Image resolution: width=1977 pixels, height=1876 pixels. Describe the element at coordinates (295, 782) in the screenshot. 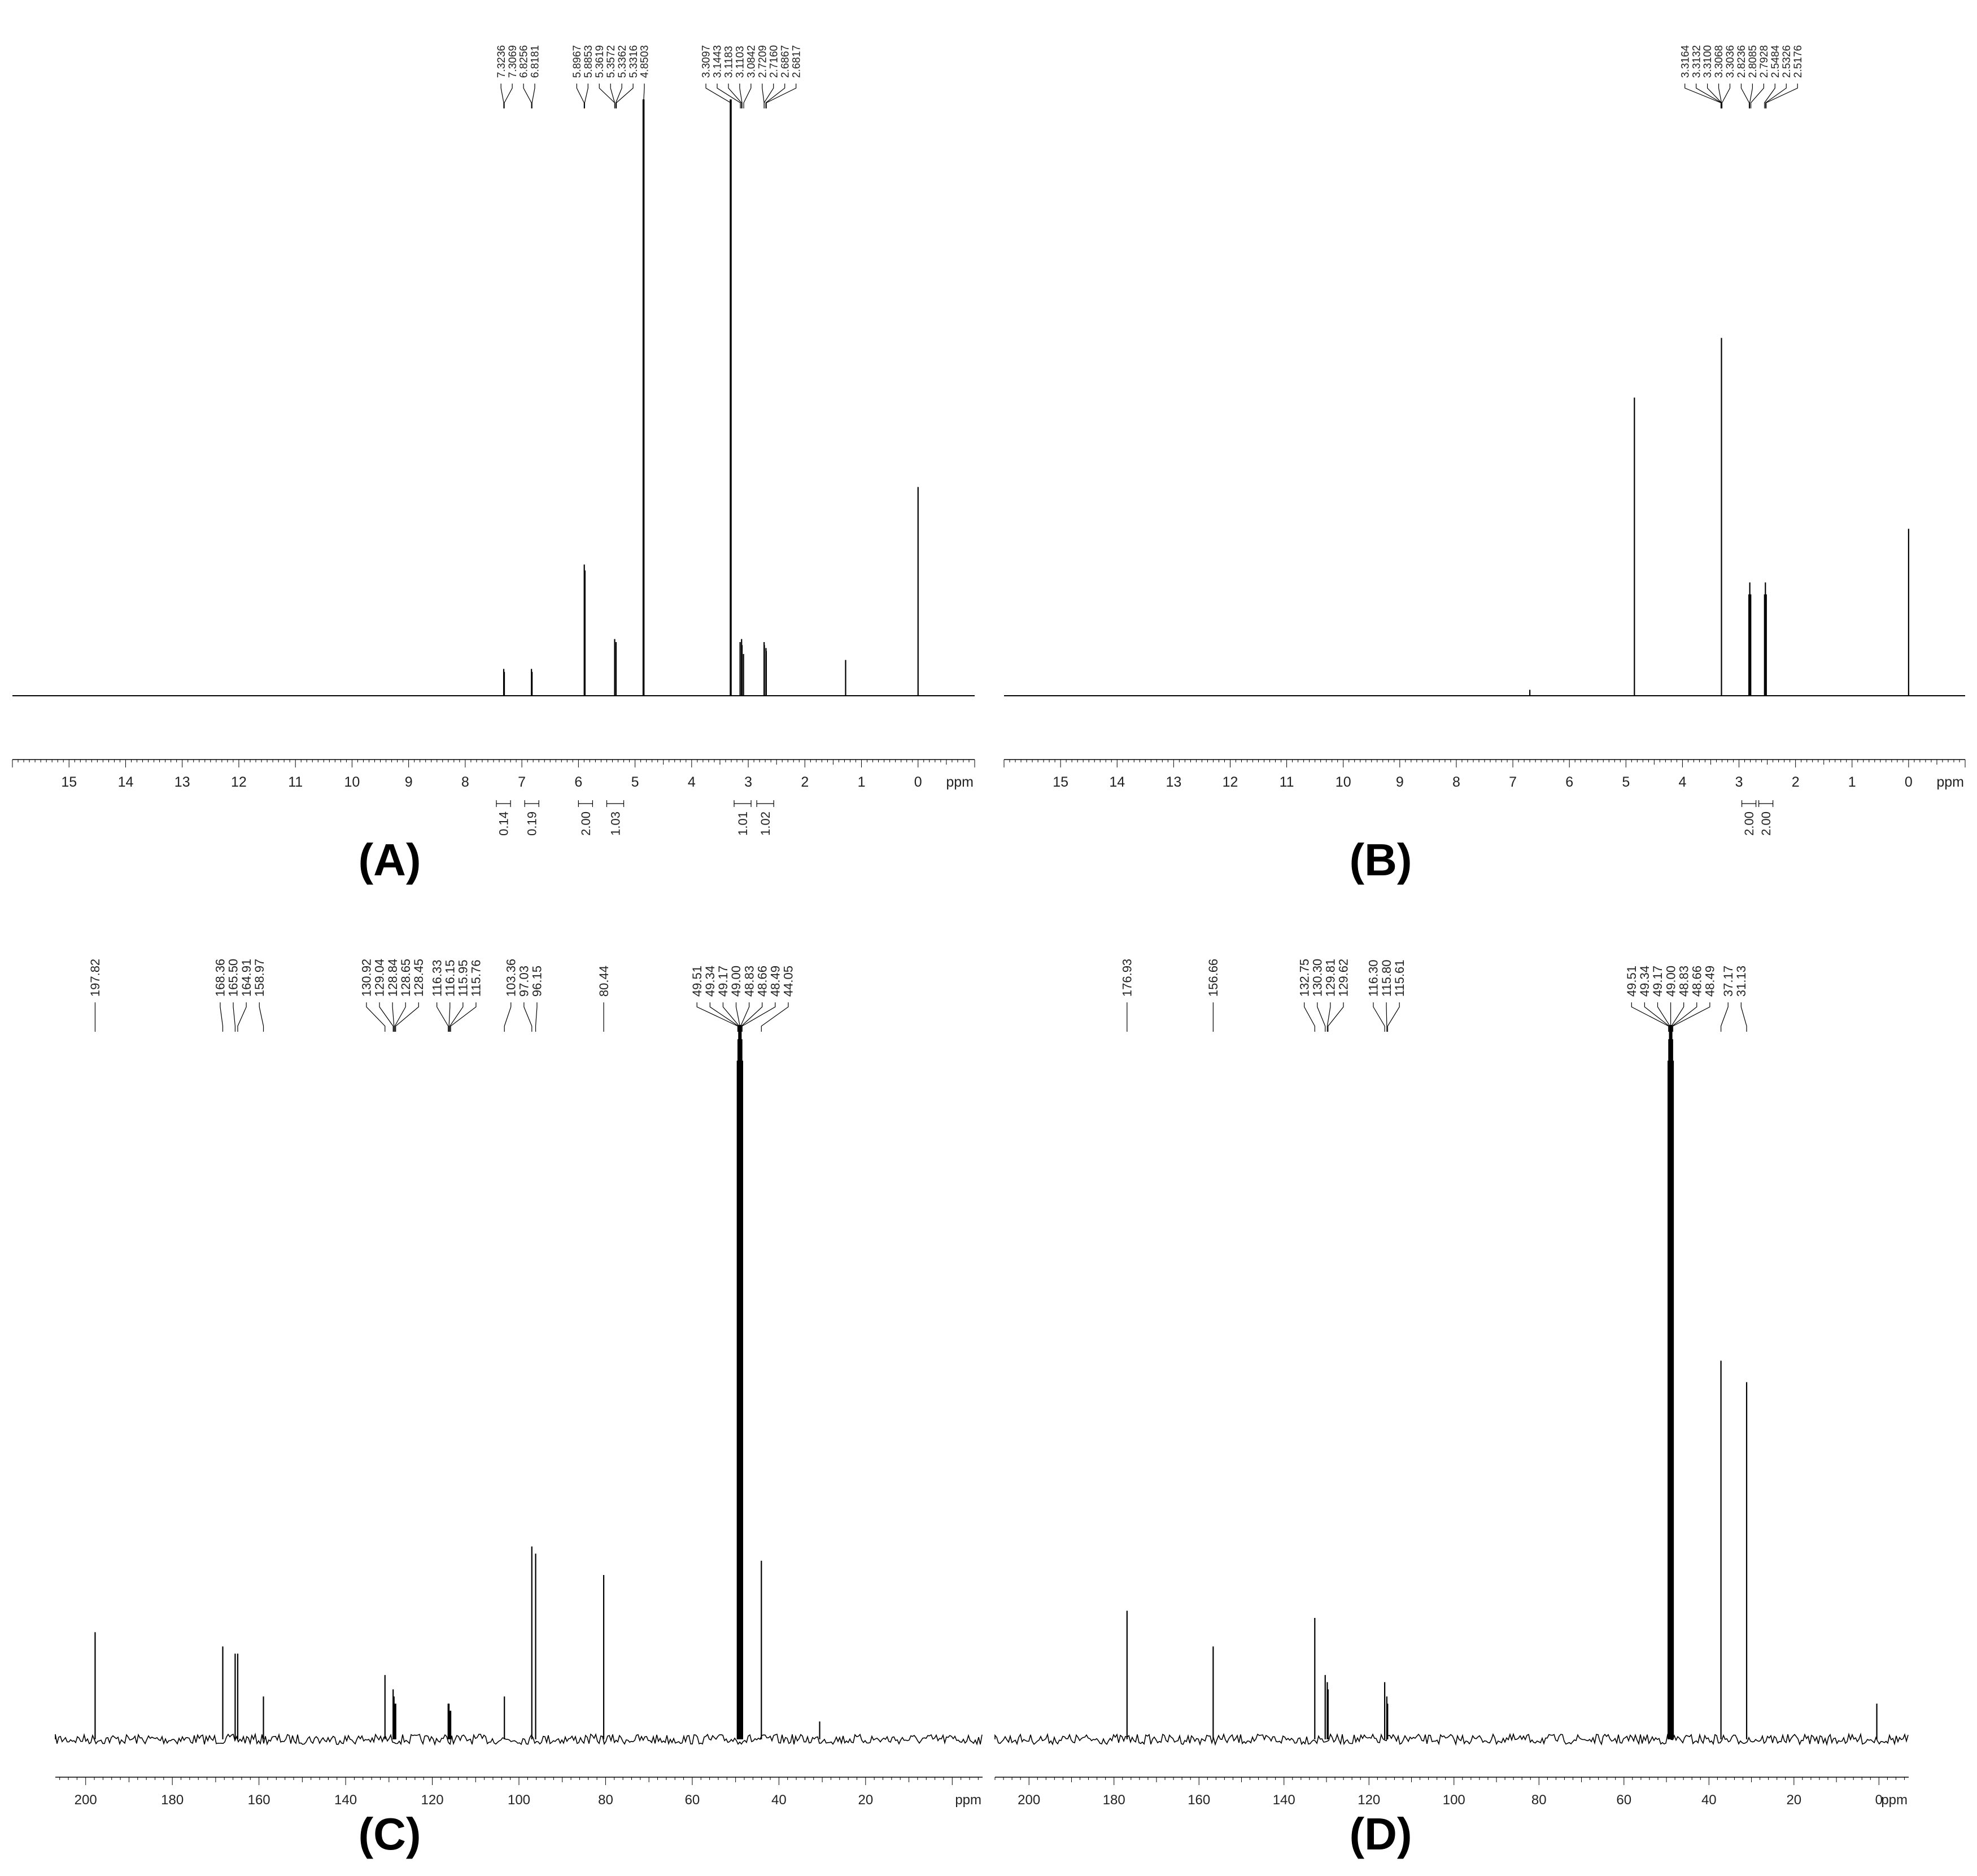

I see `x-tick-label: 11` at that location.